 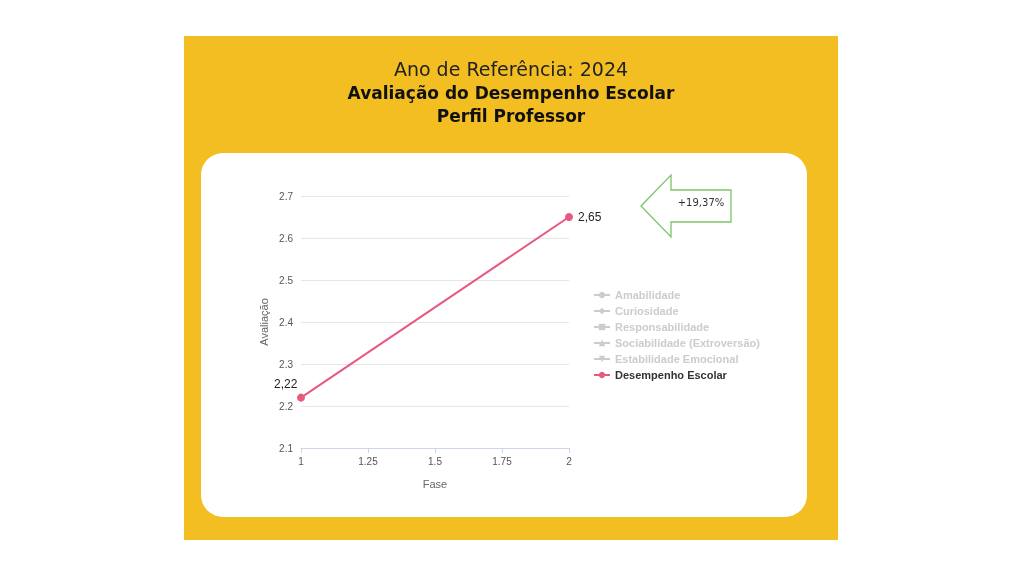 I want to click on chart-title: Ano de Referência: 2024, so click(x=511, y=69).